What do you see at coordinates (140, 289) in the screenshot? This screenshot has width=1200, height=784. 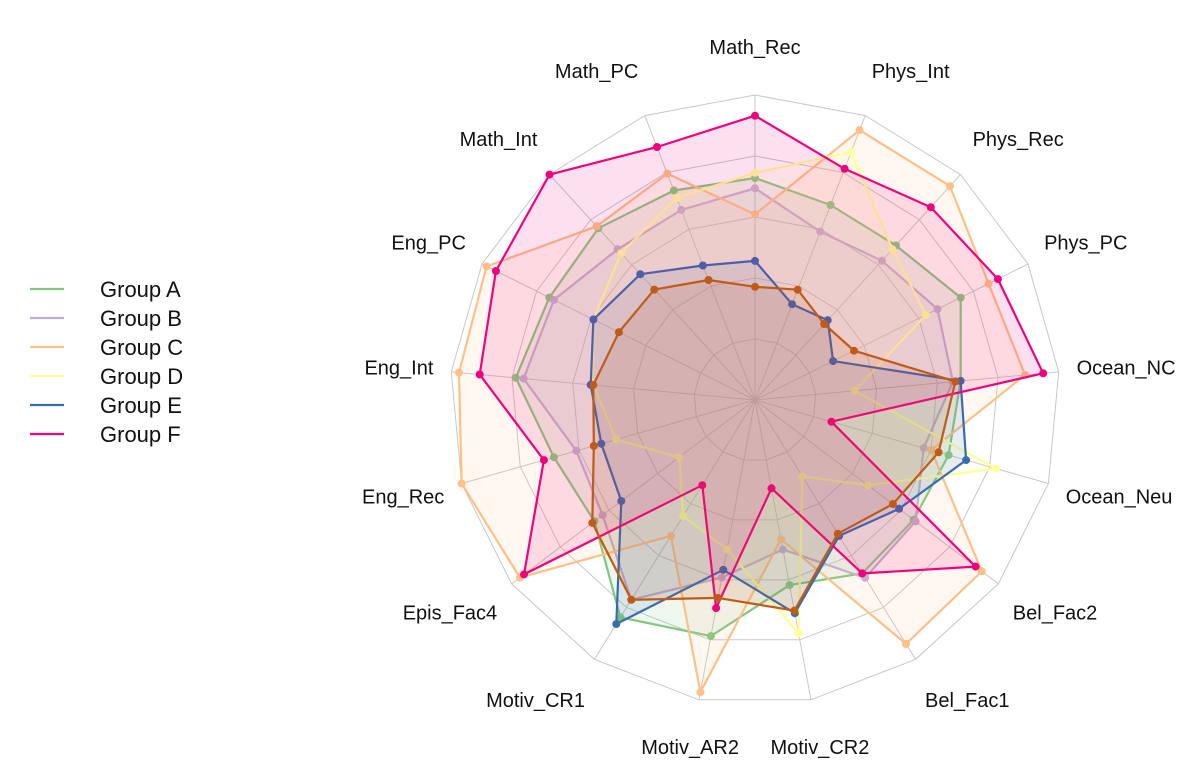 I see `legend-label: Group A` at bounding box center [140, 289].